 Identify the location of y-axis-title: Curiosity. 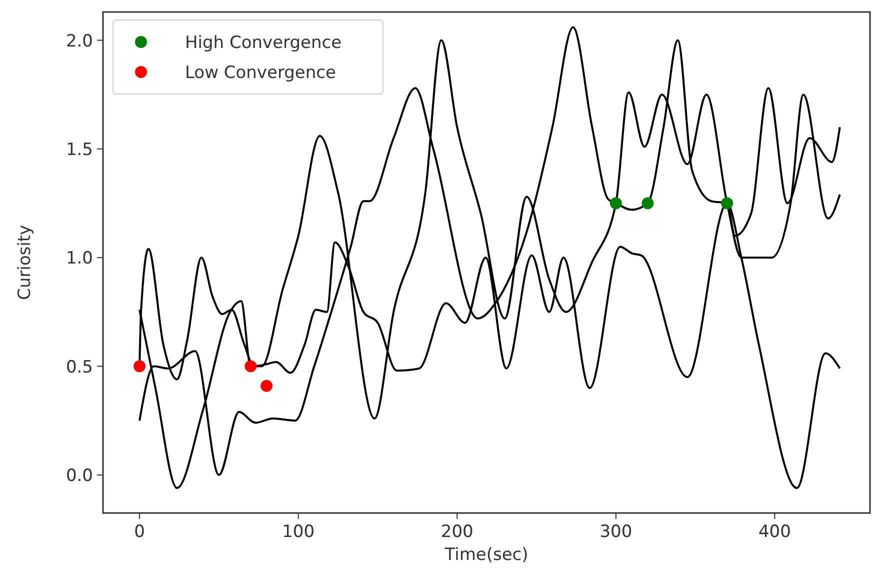
(25, 262).